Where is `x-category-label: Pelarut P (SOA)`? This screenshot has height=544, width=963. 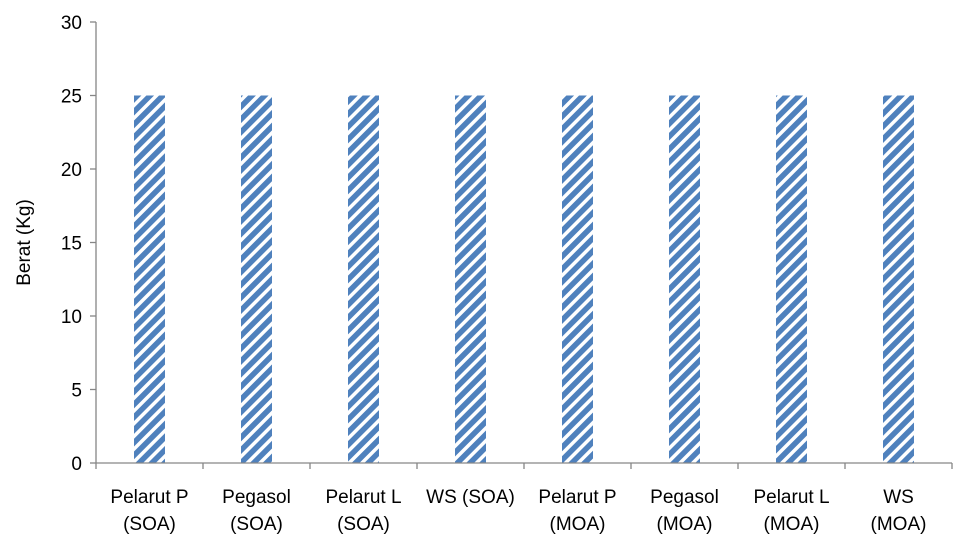 x-category-label: Pelarut P (SOA) is located at coordinates (149, 511).